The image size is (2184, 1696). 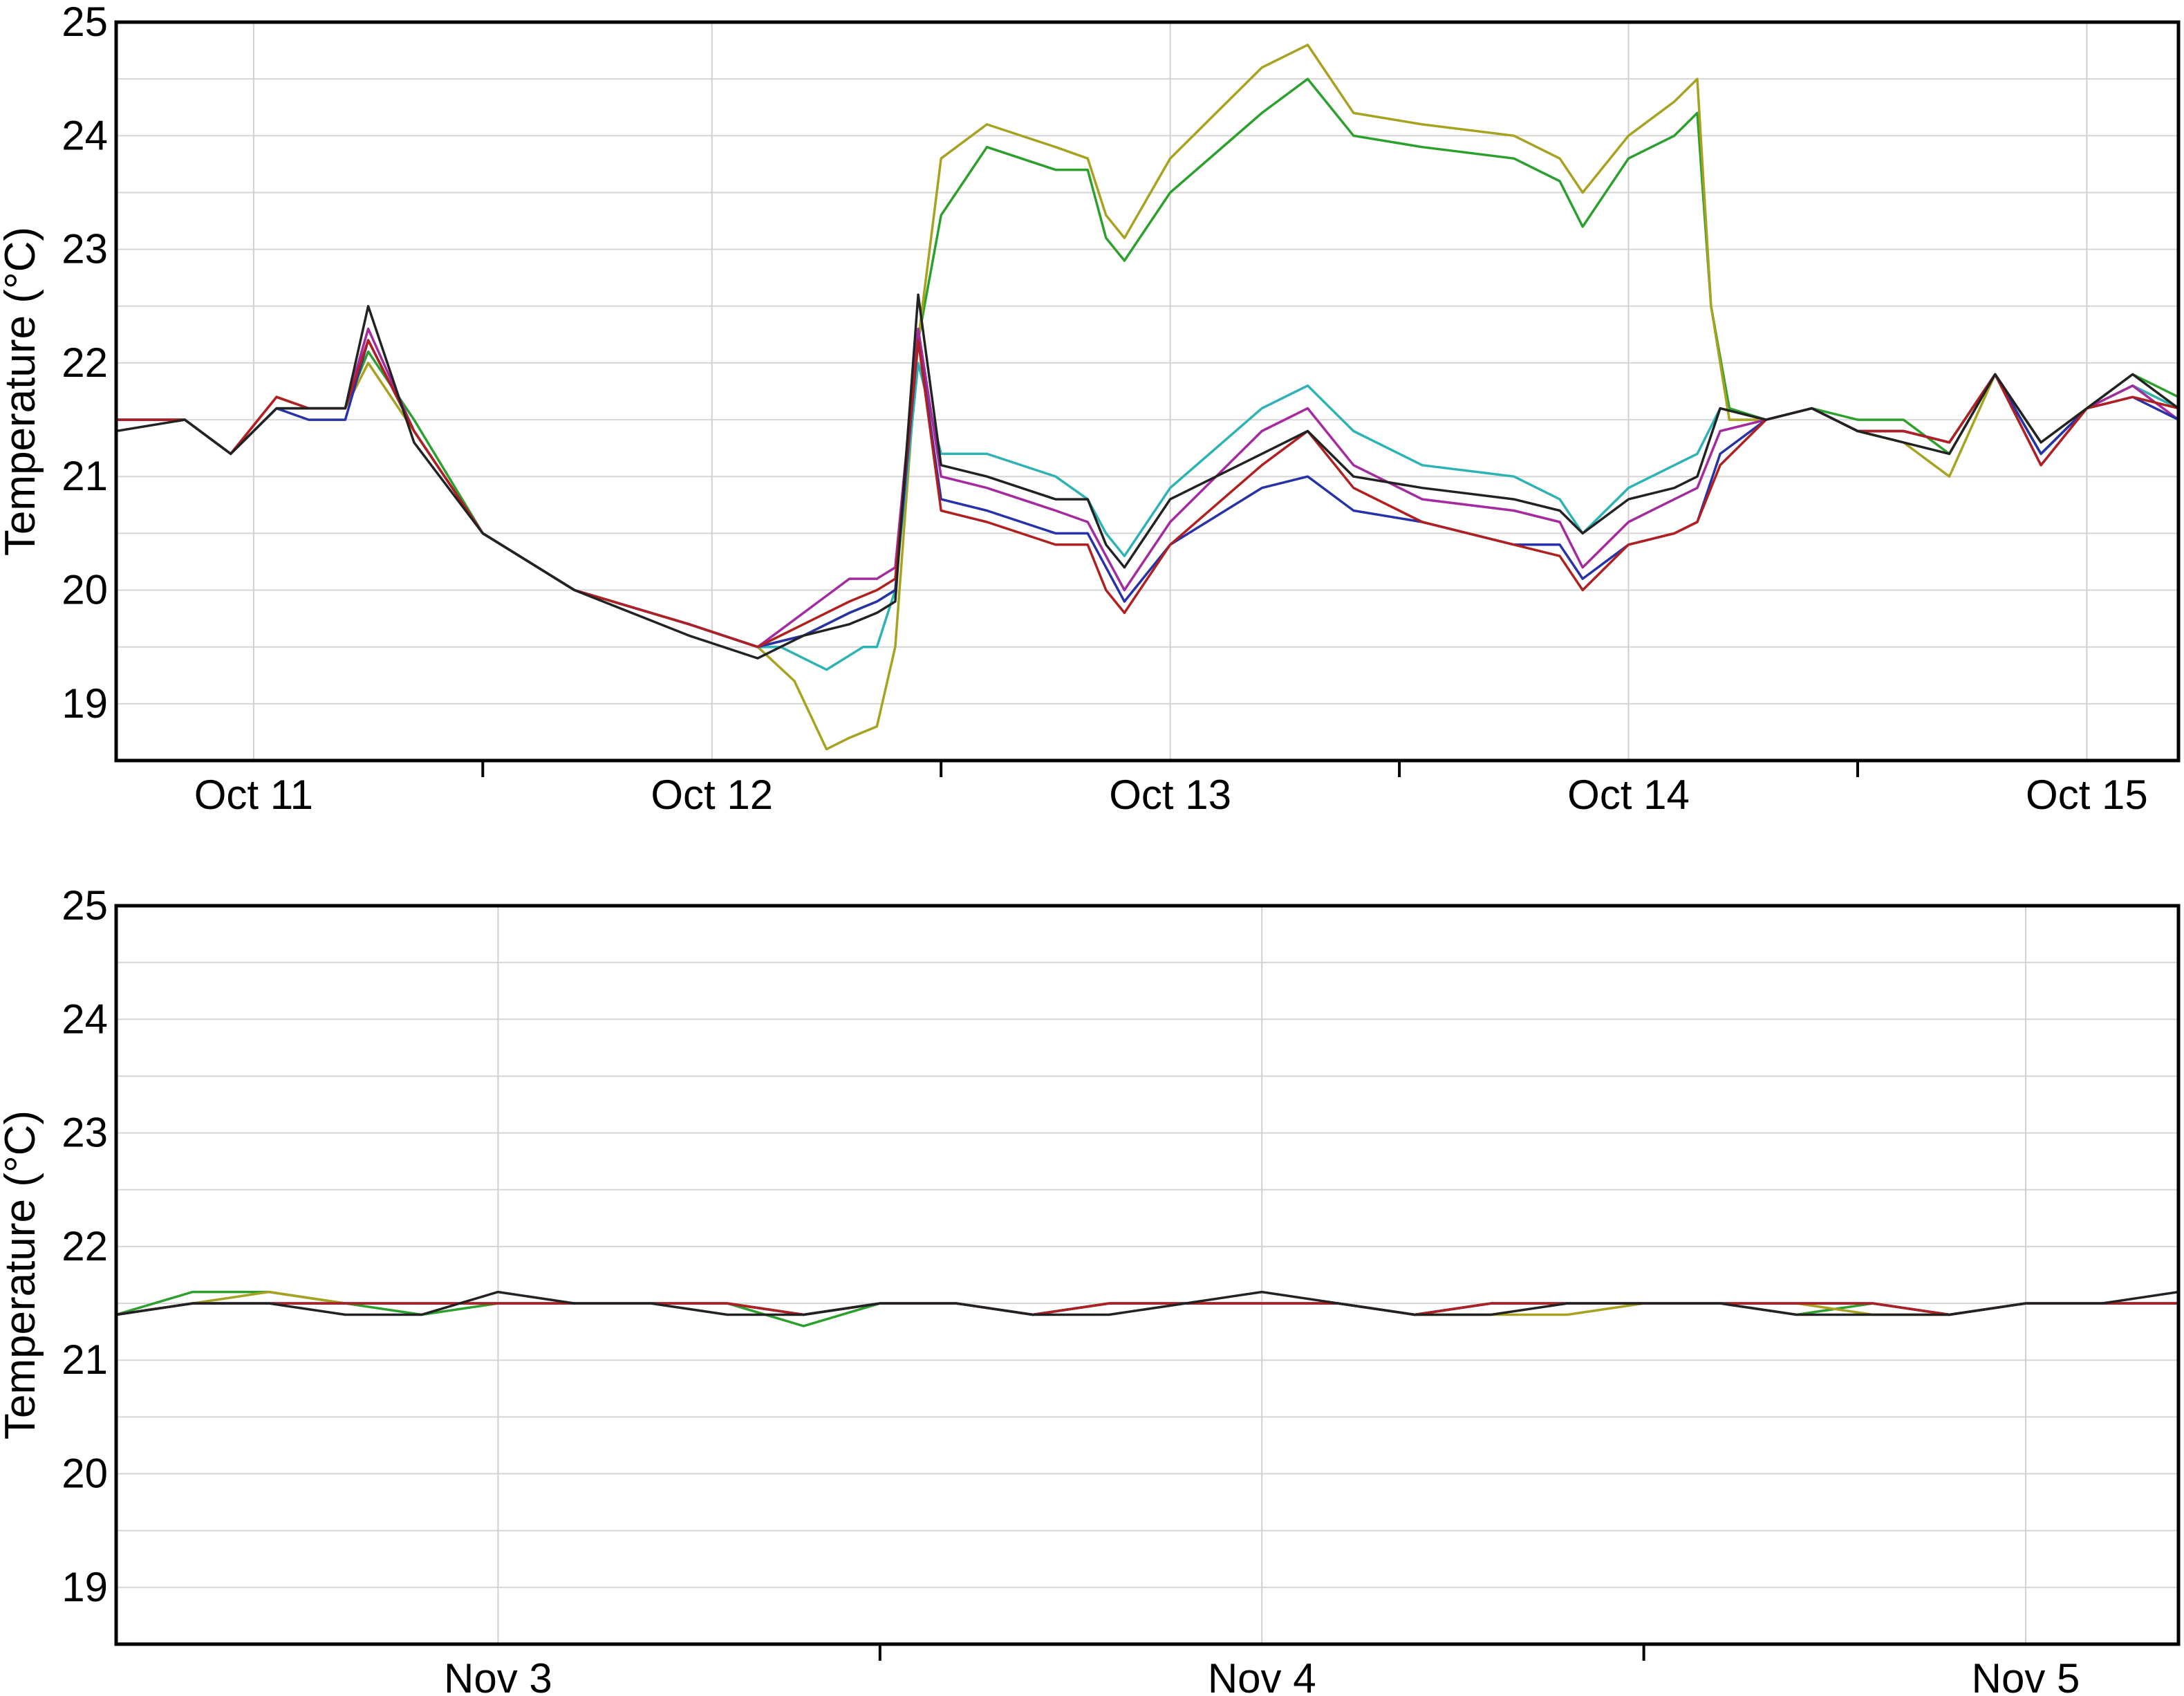 What do you see at coordinates (2026, 1675) in the screenshot?
I see `x-tick-label: Nov 5` at bounding box center [2026, 1675].